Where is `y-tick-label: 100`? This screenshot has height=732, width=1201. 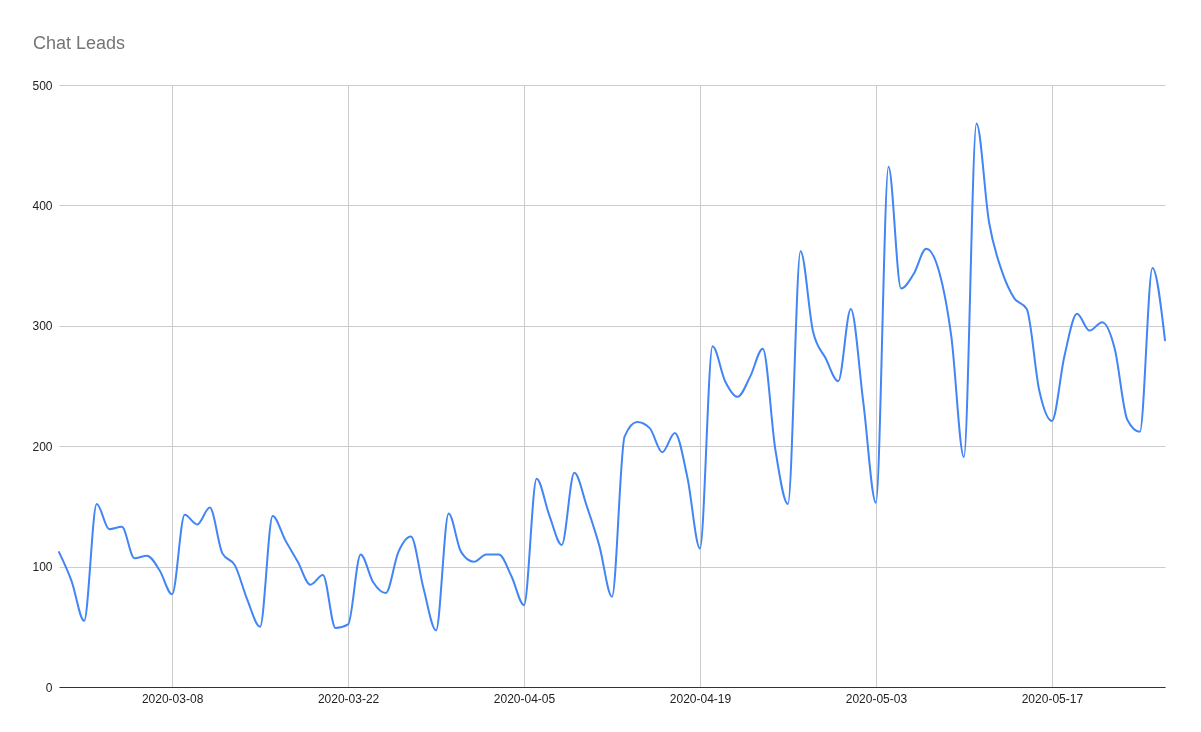
y-tick-label: 100 is located at coordinates (42, 567).